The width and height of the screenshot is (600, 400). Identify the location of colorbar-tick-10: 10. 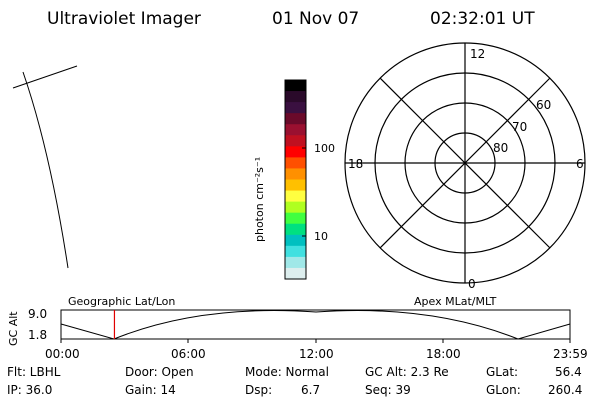
(321, 236).